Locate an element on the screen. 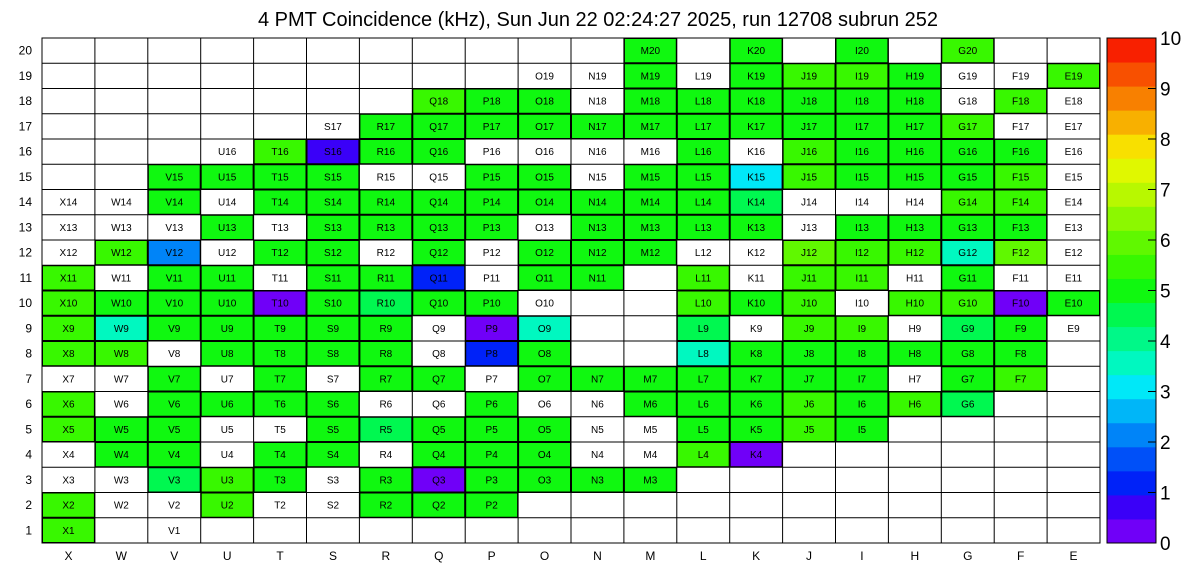 This screenshot has width=1196, height=572. cell-label: F10 is located at coordinates (1021, 304).